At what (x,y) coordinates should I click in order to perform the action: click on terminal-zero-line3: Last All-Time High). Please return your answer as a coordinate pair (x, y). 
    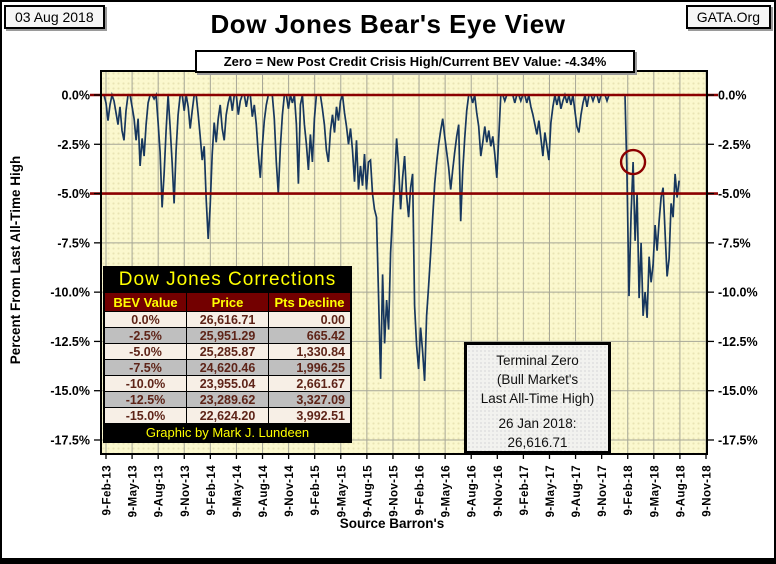
    Looking at the image, I should click on (537, 398).